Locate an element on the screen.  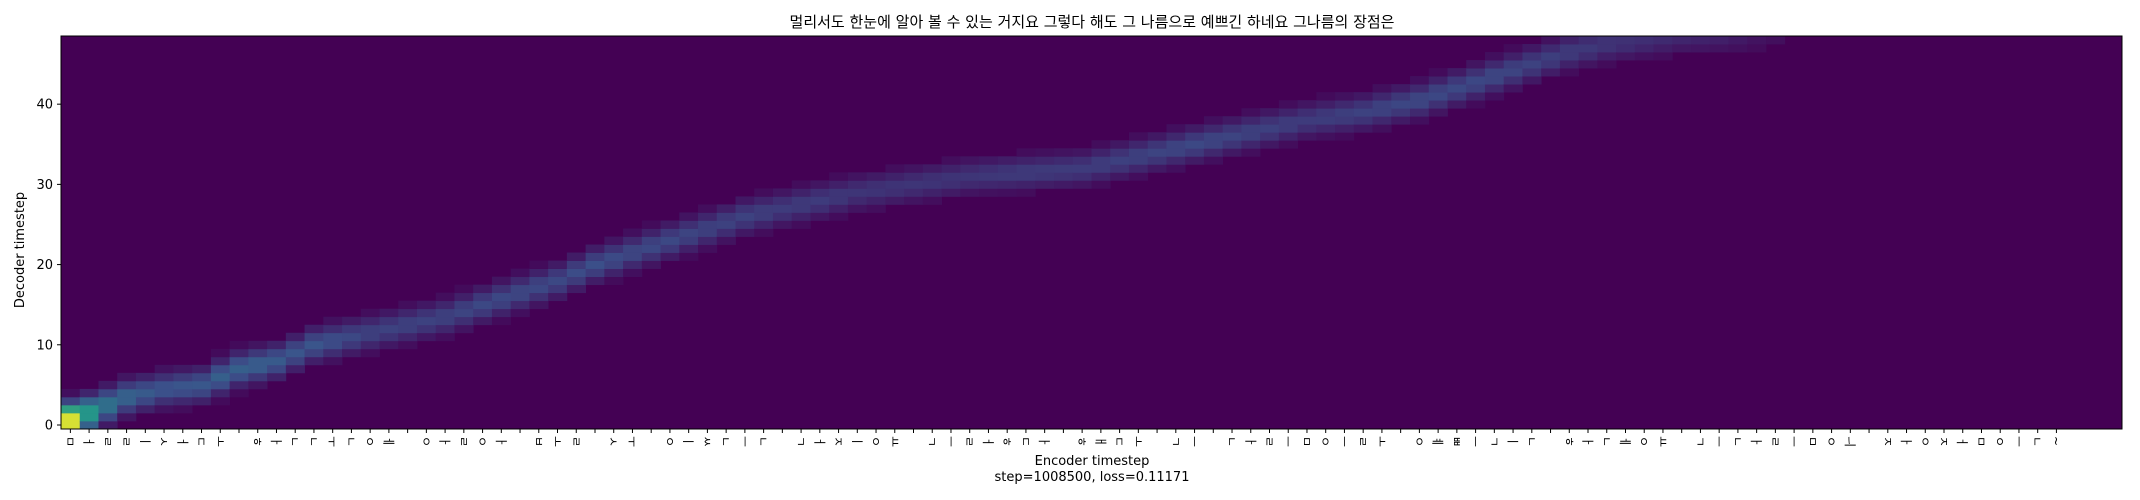
x-tick-label: ㅎ is located at coordinates (1082, 441).